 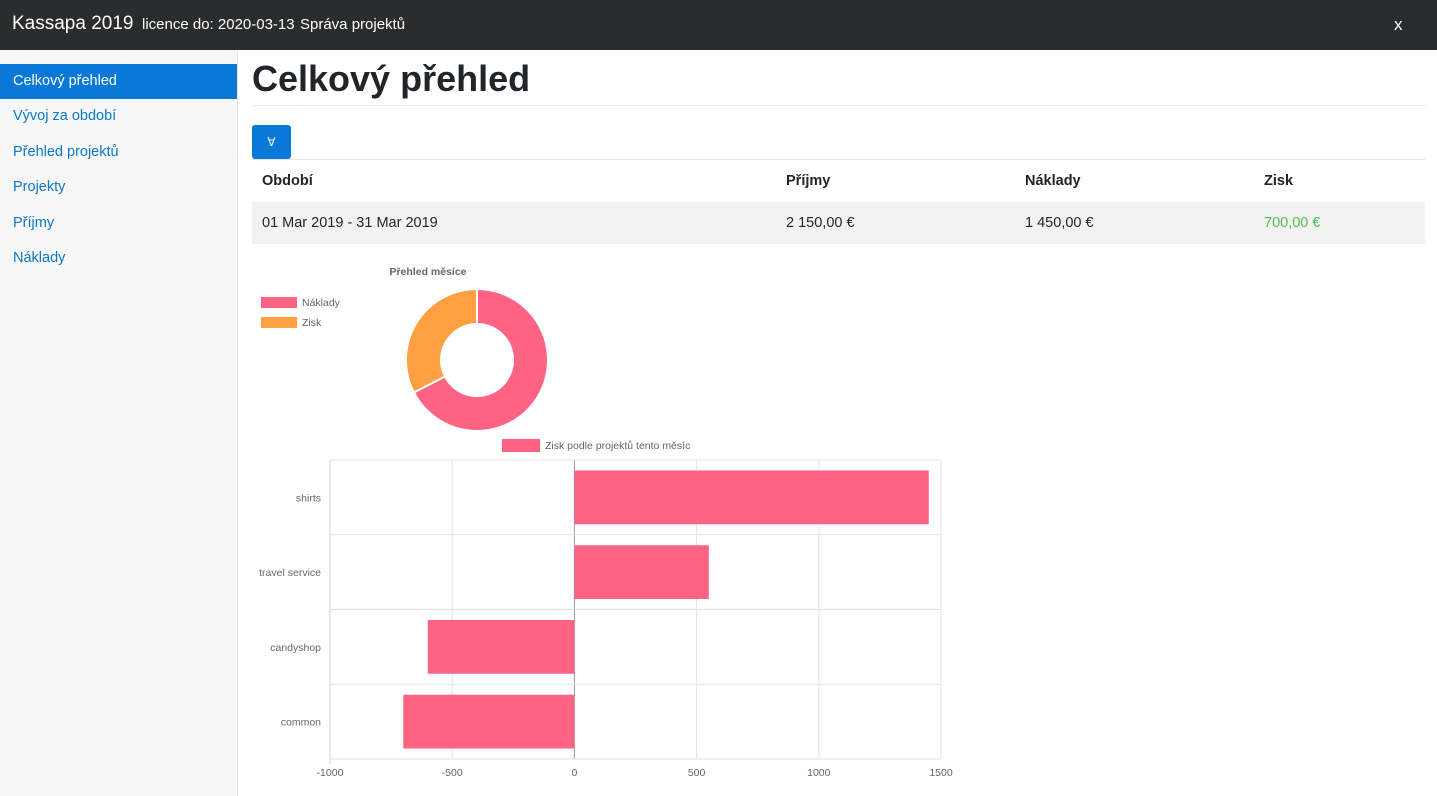 What do you see at coordinates (279, 322) in the screenshot?
I see `legend-swatch-zisk` at bounding box center [279, 322].